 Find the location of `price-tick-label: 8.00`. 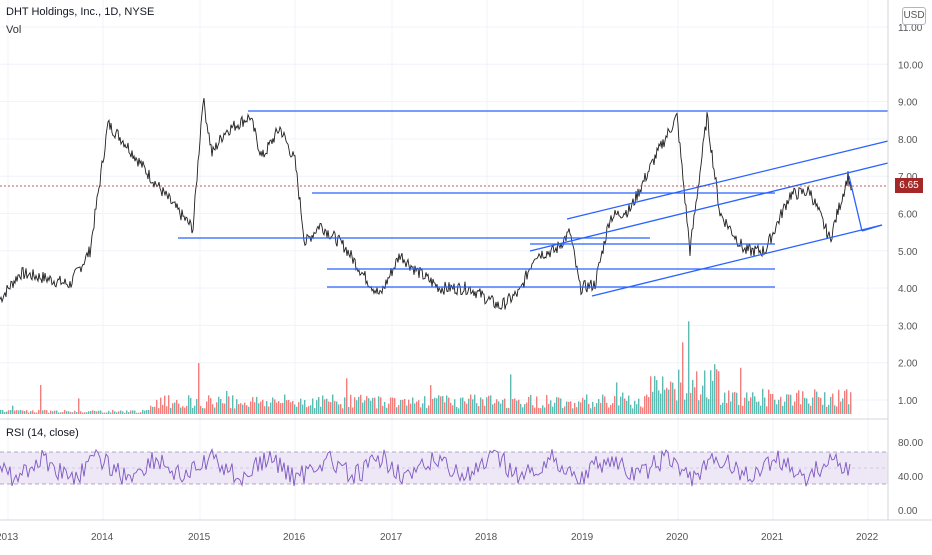

price-tick-label: 8.00 is located at coordinates (908, 140).